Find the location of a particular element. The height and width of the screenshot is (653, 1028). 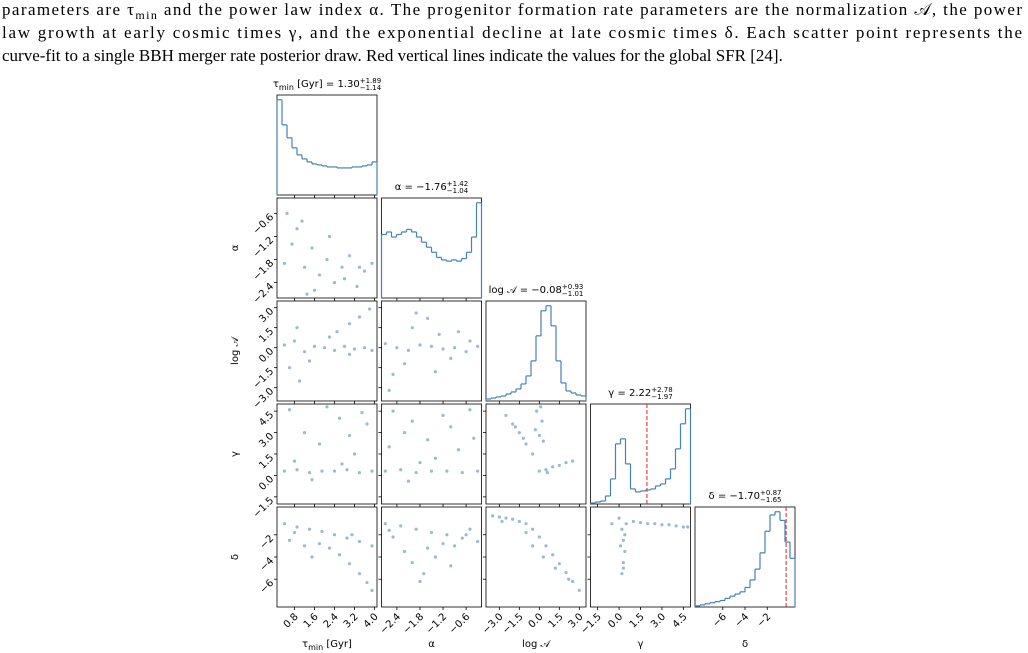

title-value: = 1.30 is located at coordinates (341, 84).